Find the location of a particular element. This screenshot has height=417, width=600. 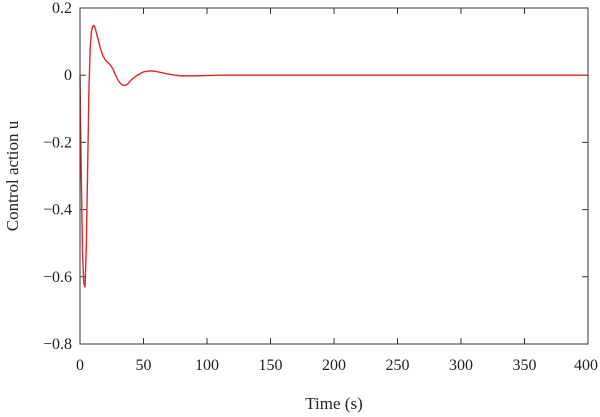

y-tick-label: −0.8 is located at coordinates (57, 344).